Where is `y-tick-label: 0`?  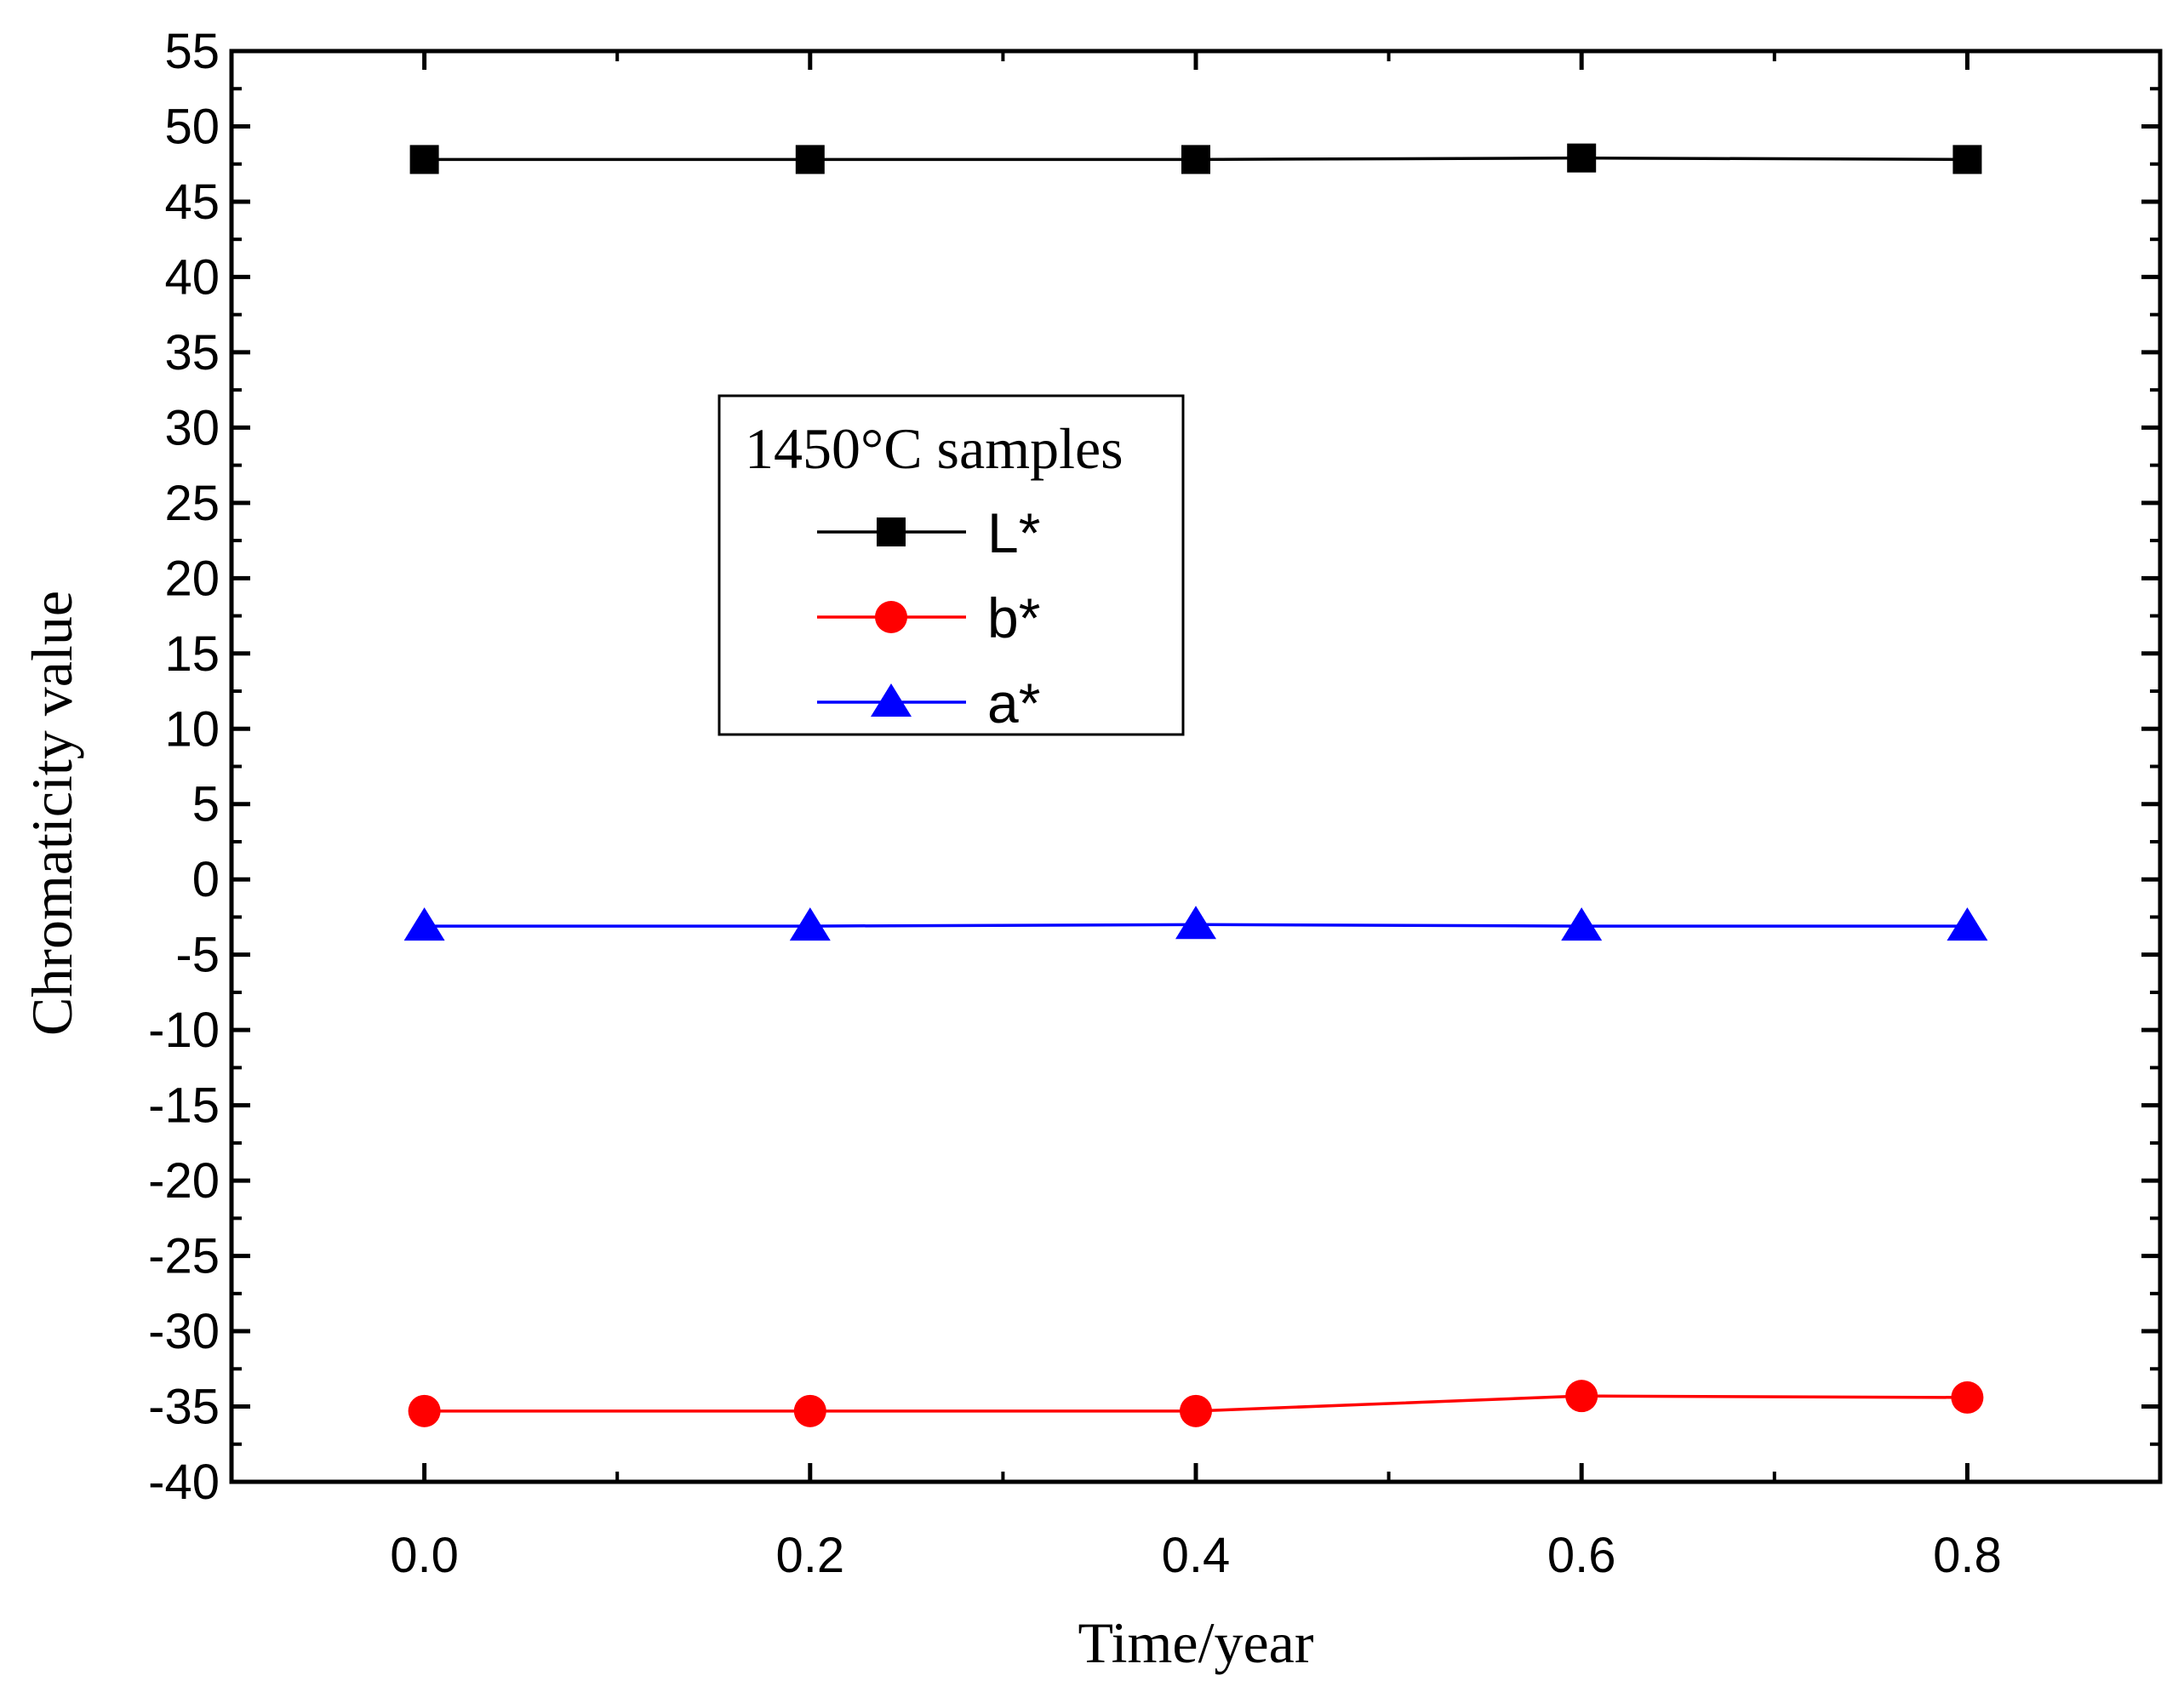
y-tick-label: 0 is located at coordinates (206, 879).